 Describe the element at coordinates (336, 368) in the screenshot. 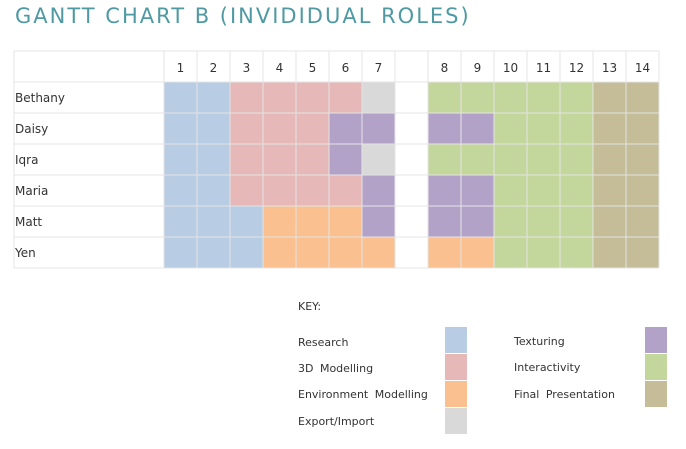

I see `legend-label: 3D Modelling` at that location.